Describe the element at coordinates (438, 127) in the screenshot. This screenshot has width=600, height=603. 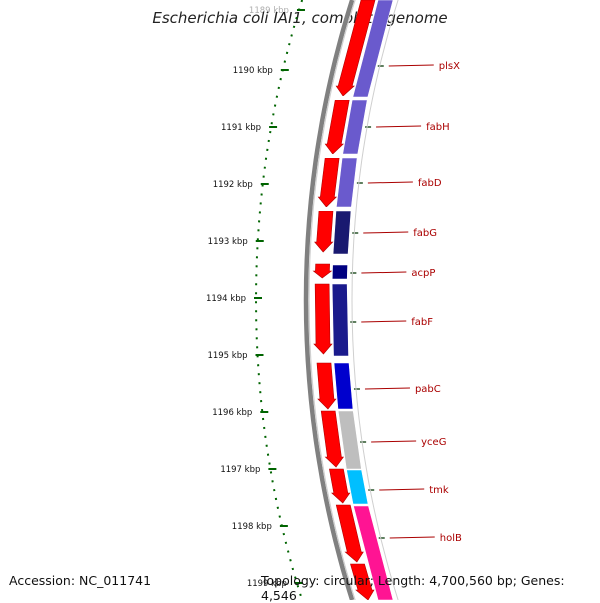
I see `gene-label-fabH: fabH` at that location.